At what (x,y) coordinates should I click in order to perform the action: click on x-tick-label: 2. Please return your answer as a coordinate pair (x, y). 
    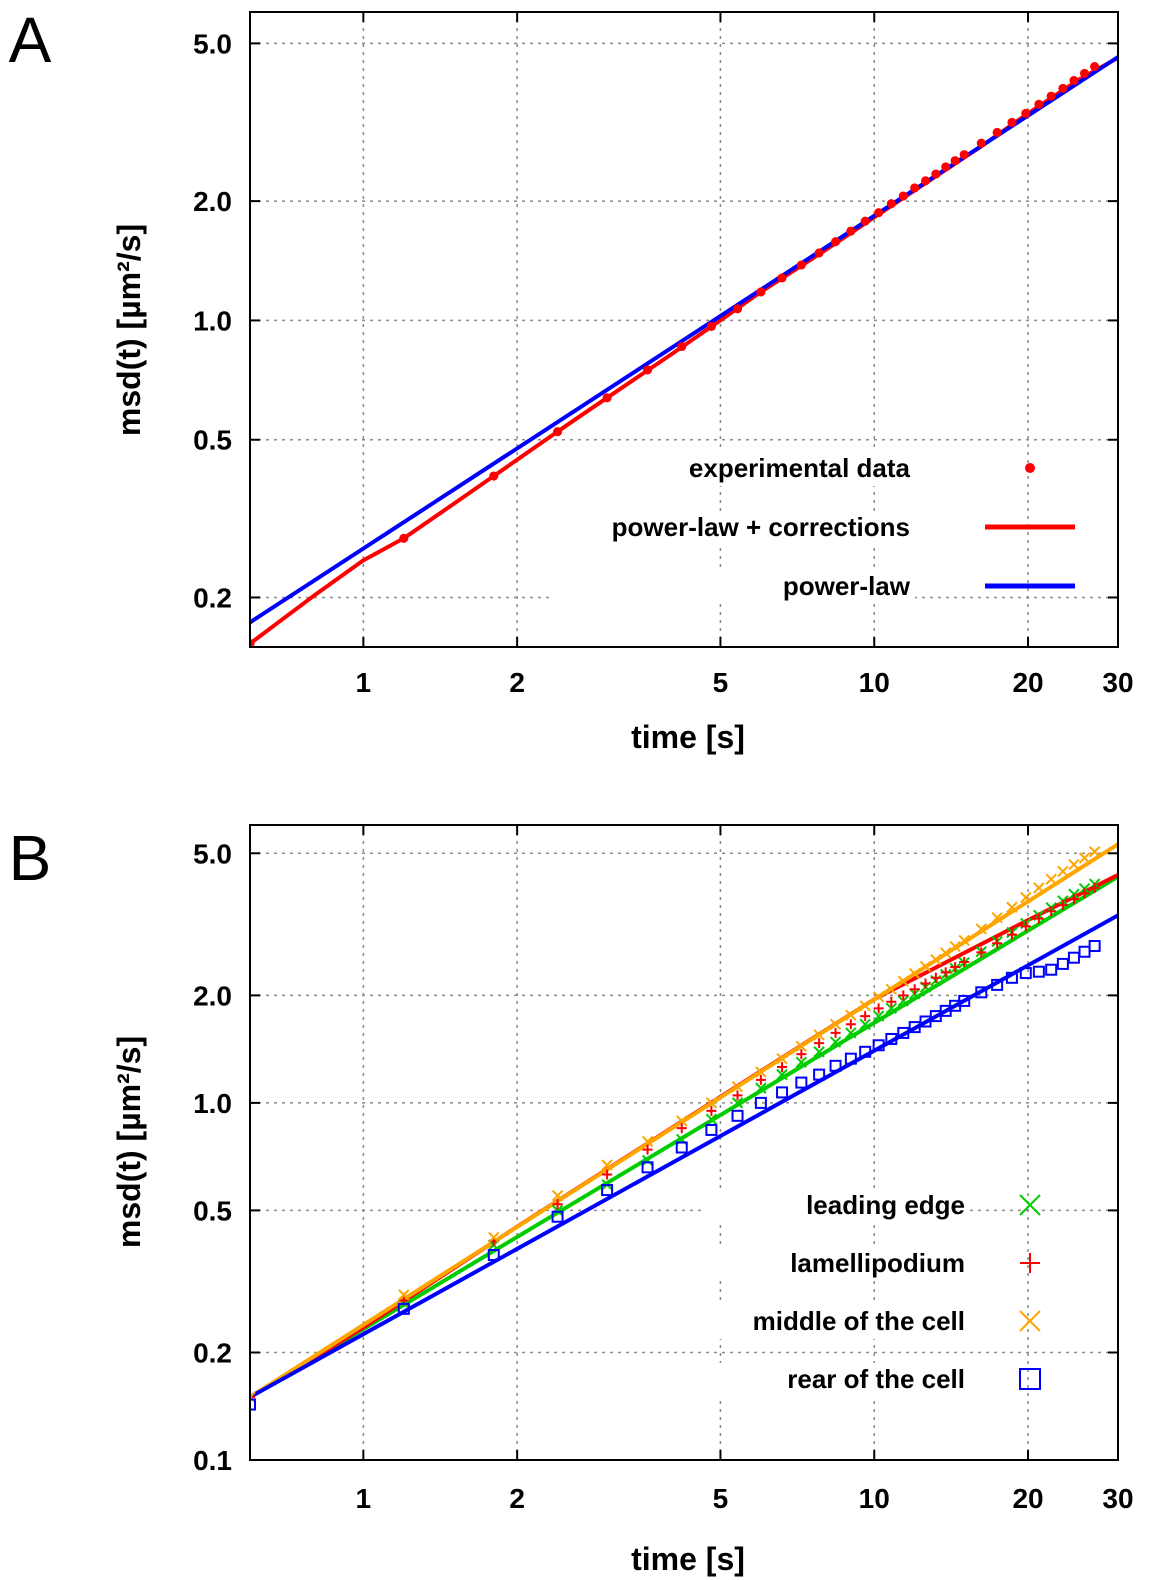
    Looking at the image, I should click on (517, 1498).